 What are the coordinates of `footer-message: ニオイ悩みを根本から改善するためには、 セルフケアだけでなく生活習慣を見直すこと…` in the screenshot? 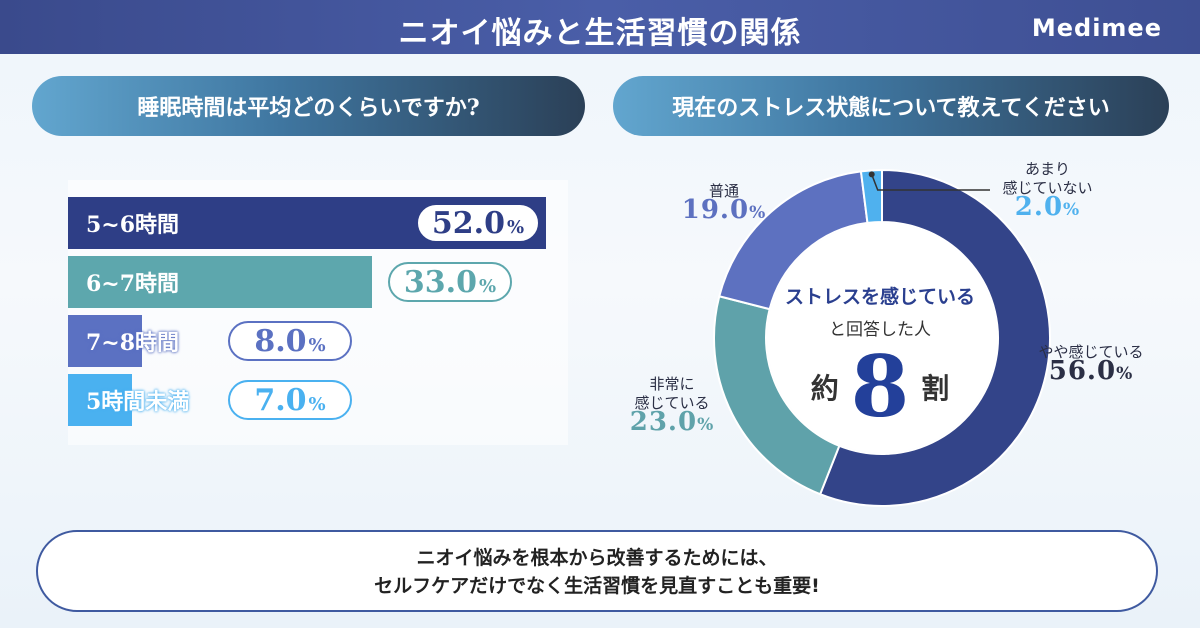 It's located at (597, 571).